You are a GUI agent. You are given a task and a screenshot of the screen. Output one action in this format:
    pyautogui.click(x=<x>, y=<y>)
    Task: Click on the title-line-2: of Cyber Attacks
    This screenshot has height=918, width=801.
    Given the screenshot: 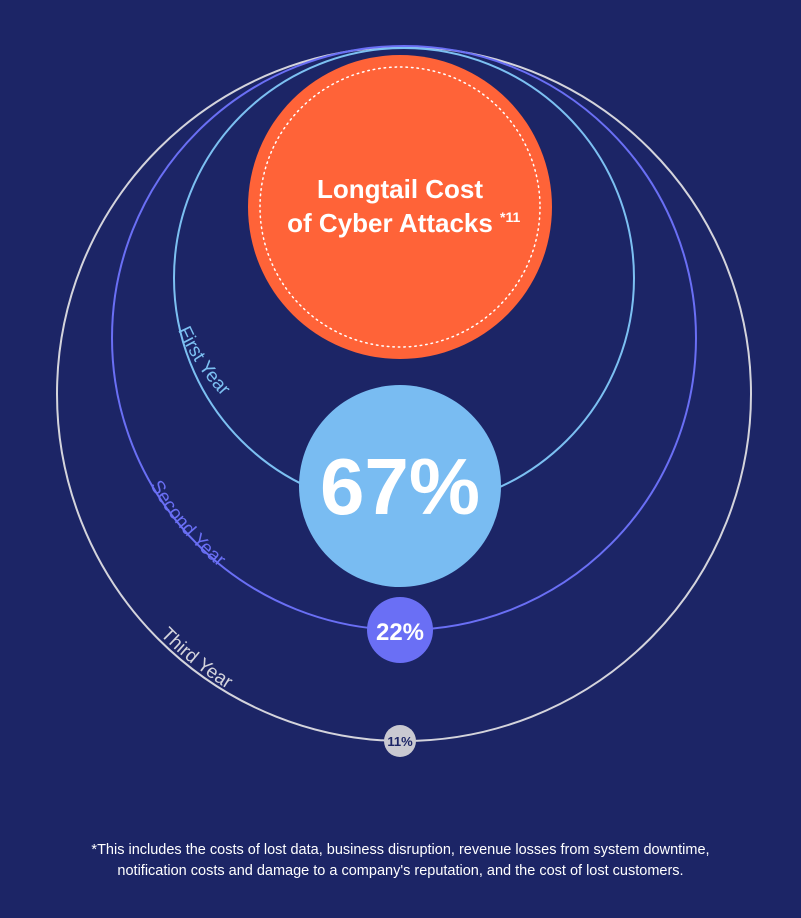 What is the action you would take?
    pyautogui.click(x=390, y=223)
    